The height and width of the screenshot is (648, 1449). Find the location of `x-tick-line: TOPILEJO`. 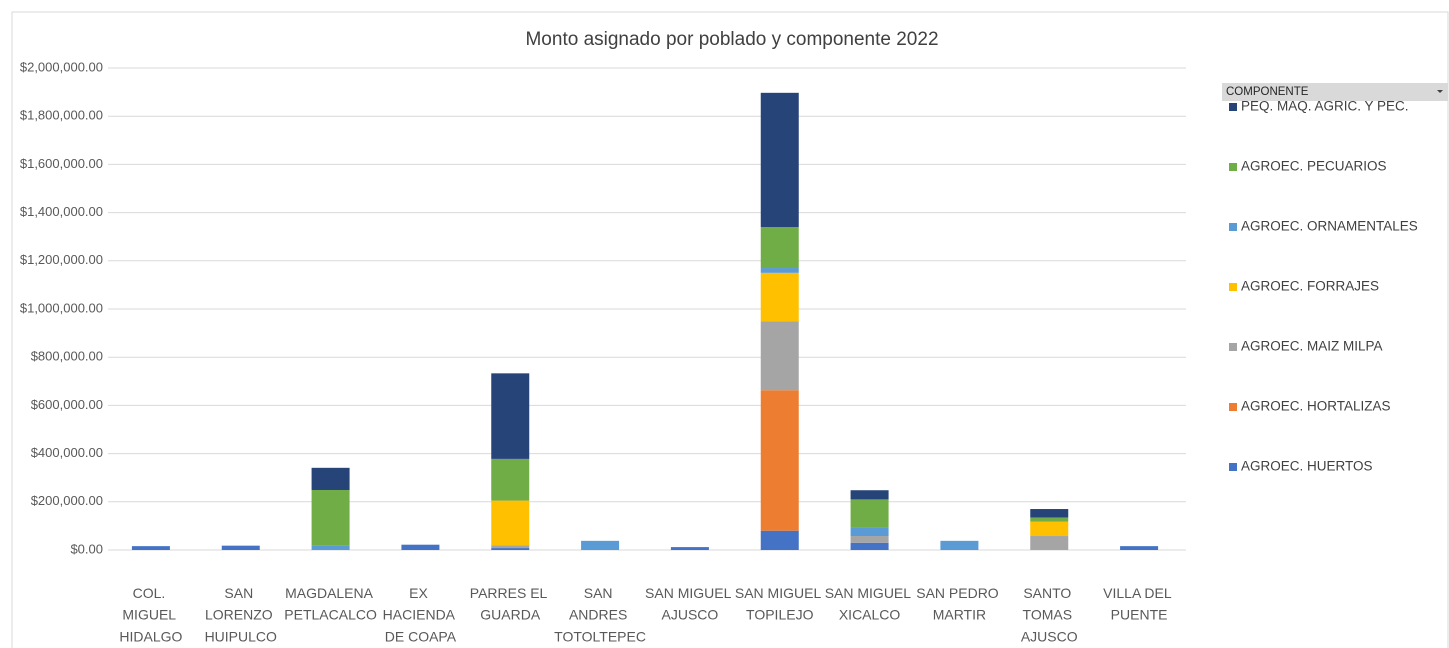

x-tick-line: TOPILEJO is located at coordinates (780, 614).